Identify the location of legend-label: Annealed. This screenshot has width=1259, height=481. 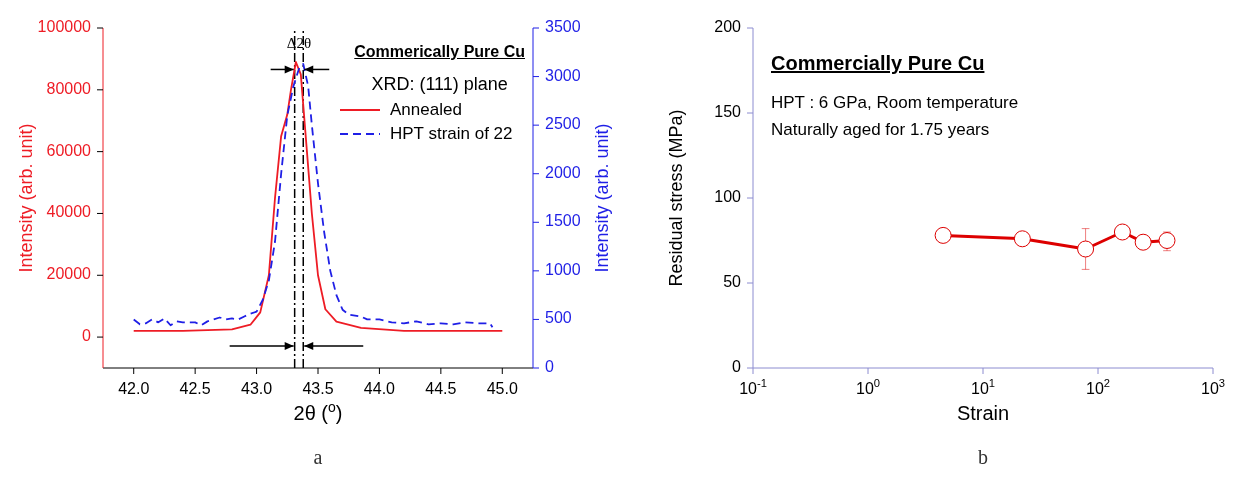
(426, 110).